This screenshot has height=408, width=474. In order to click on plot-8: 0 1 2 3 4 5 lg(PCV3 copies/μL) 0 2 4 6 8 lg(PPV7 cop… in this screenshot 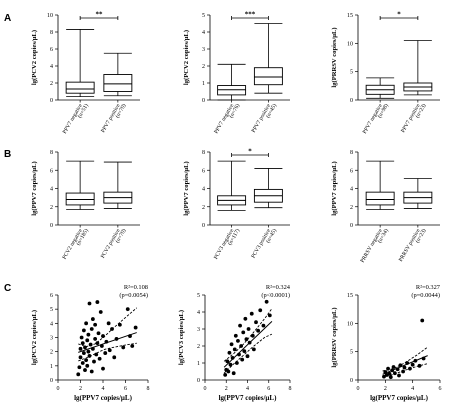, I will do `click(235, 343)`.